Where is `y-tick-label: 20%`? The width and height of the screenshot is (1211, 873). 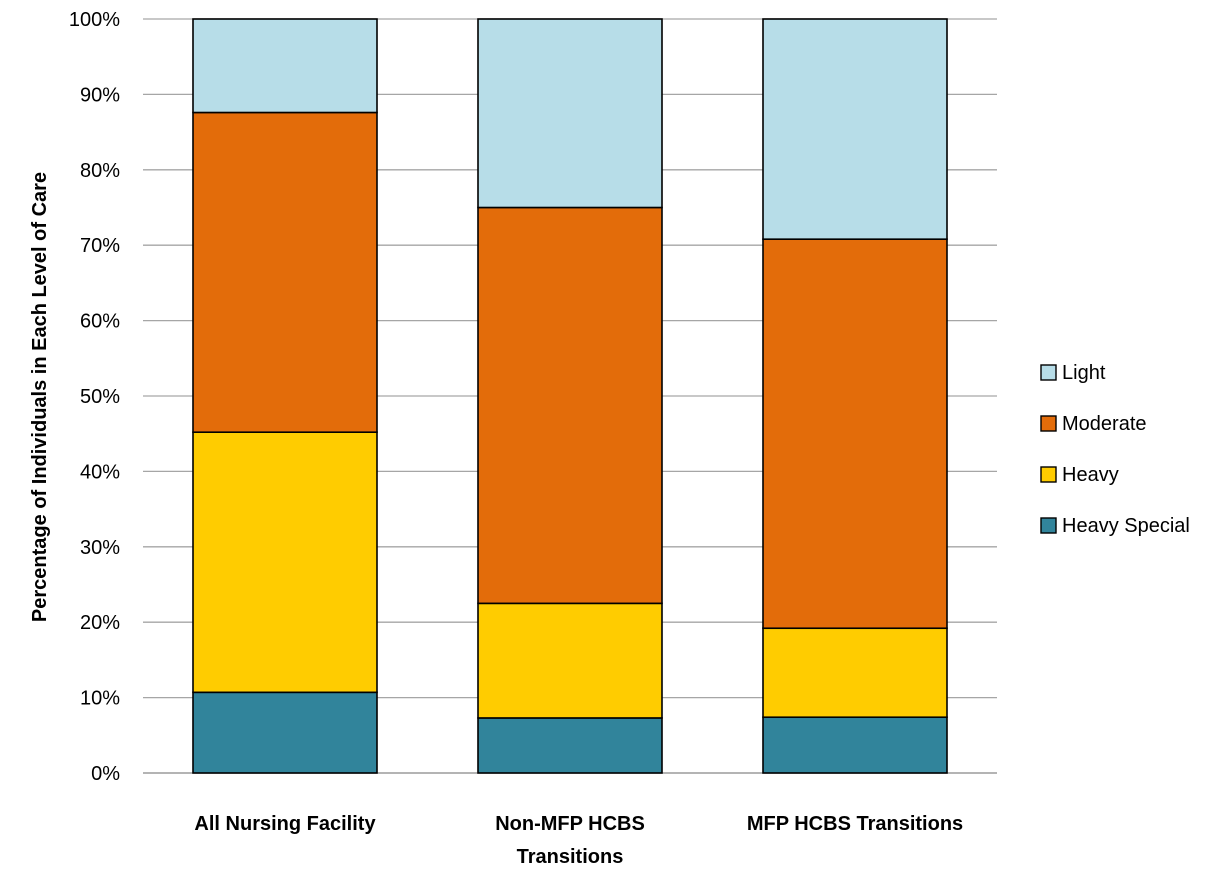 y-tick-label: 20% is located at coordinates (100, 623).